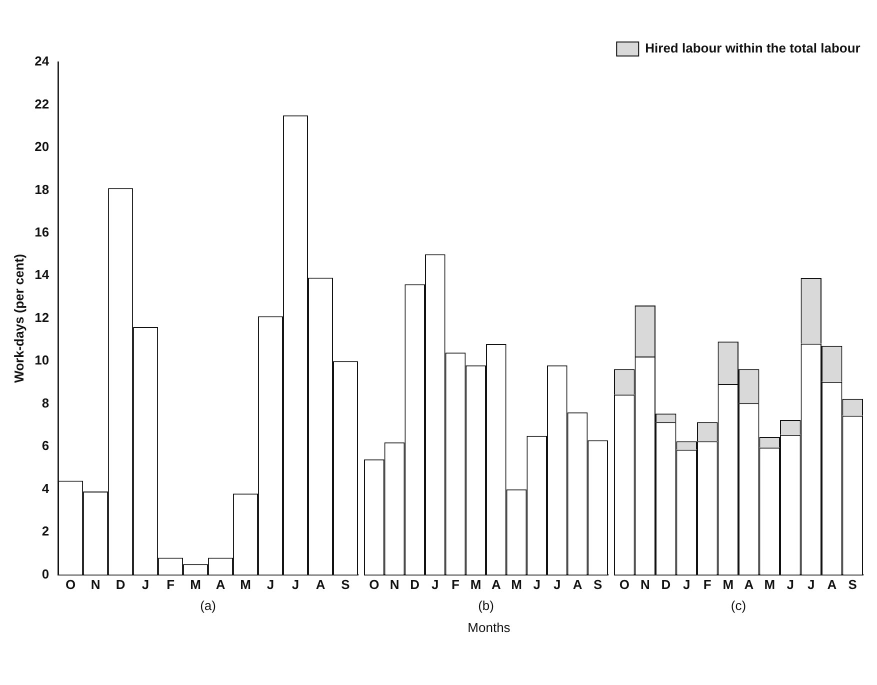  I want to click on y-tick-label: 20, so click(42, 146).